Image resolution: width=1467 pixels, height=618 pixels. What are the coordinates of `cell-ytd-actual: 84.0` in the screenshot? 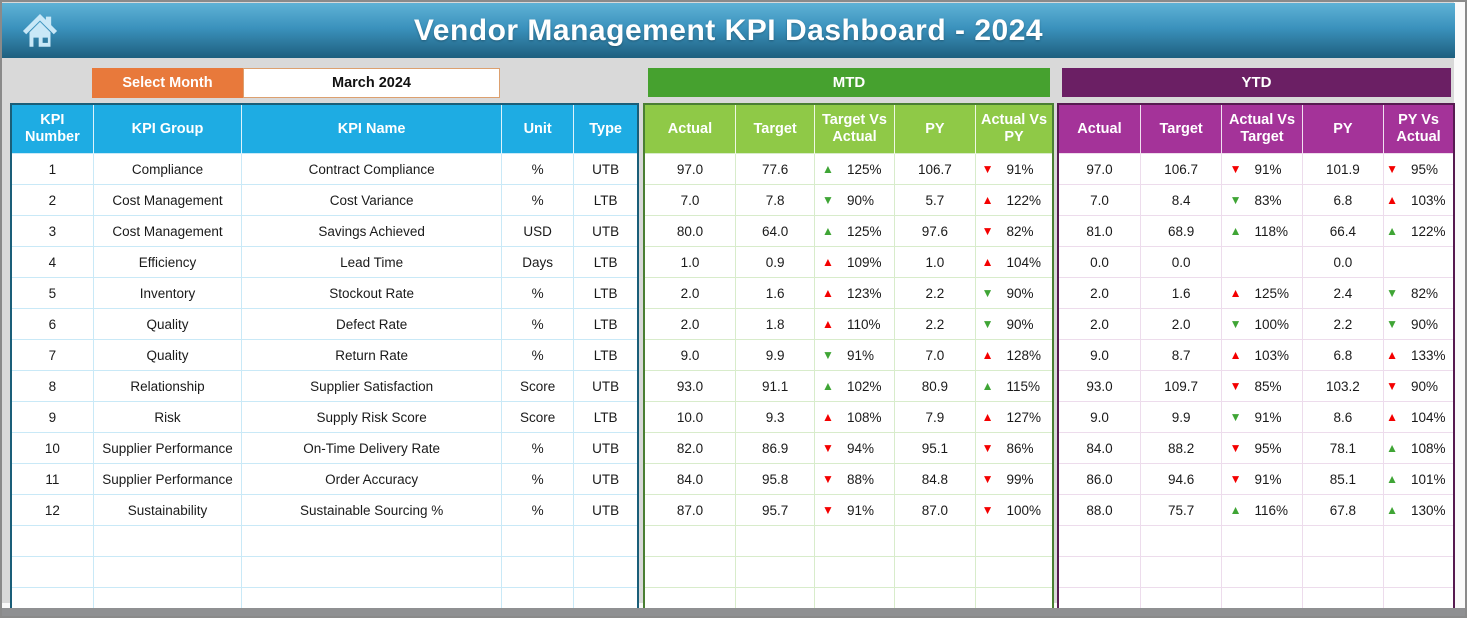 It's located at (1099, 448).